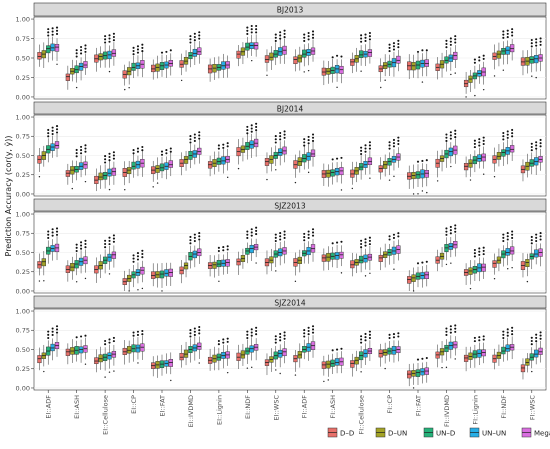  I want to click on facet-strip, so click(290, 302).